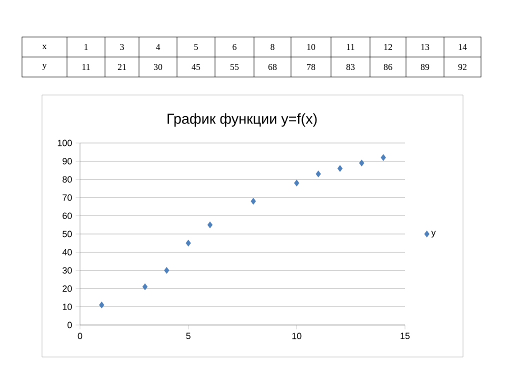 The image size is (521, 372). I want to click on text: y, so click(44, 67).